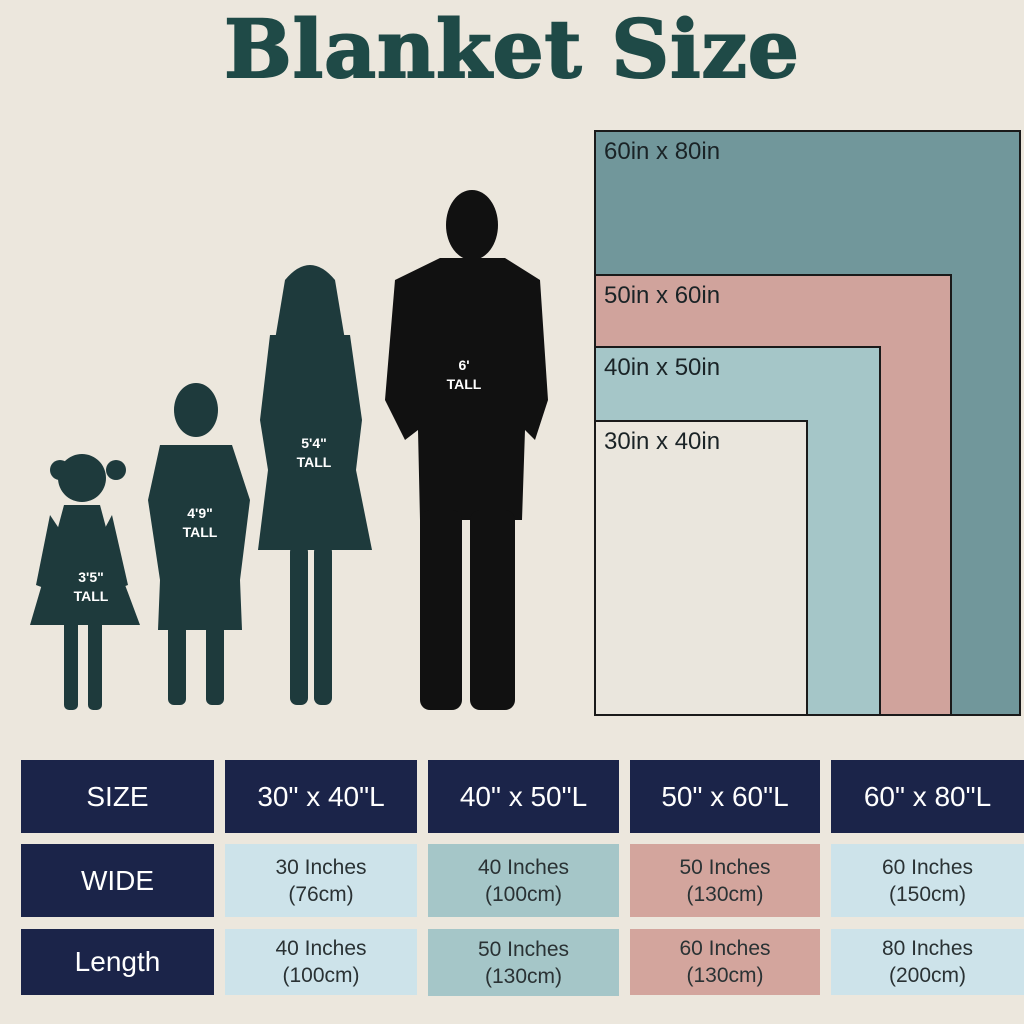 The height and width of the screenshot is (1024, 1024). Describe the element at coordinates (523, 880) in the screenshot. I see `wide-cell: 40 Inches (100cm)` at that location.